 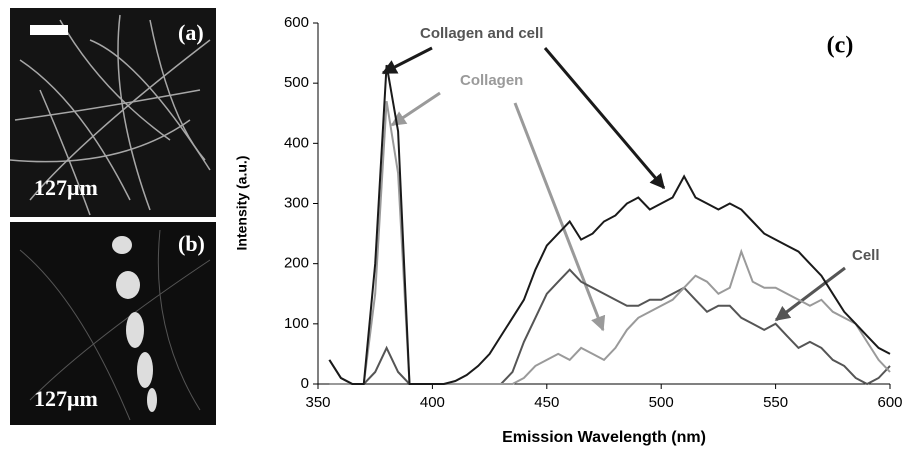 What do you see at coordinates (840, 46) in the screenshot?
I see `panel-label: (c)` at bounding box center [840, 46].